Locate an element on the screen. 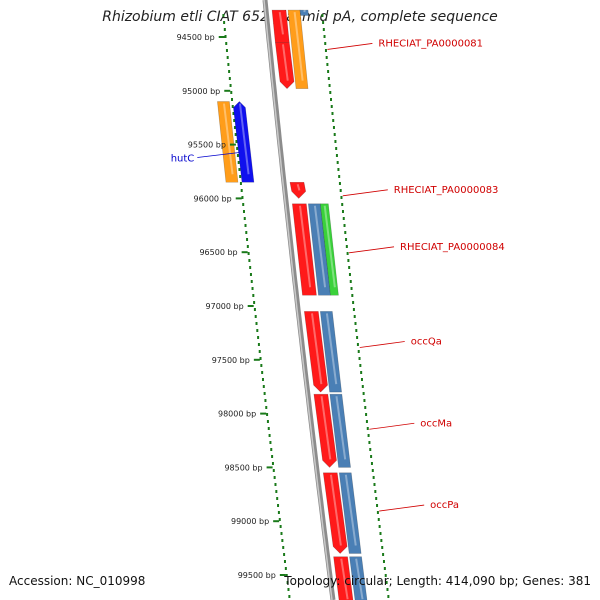 This screenshot has height=600, width=600. tick-label: 99500 bp is located at coordinates (257, 575).